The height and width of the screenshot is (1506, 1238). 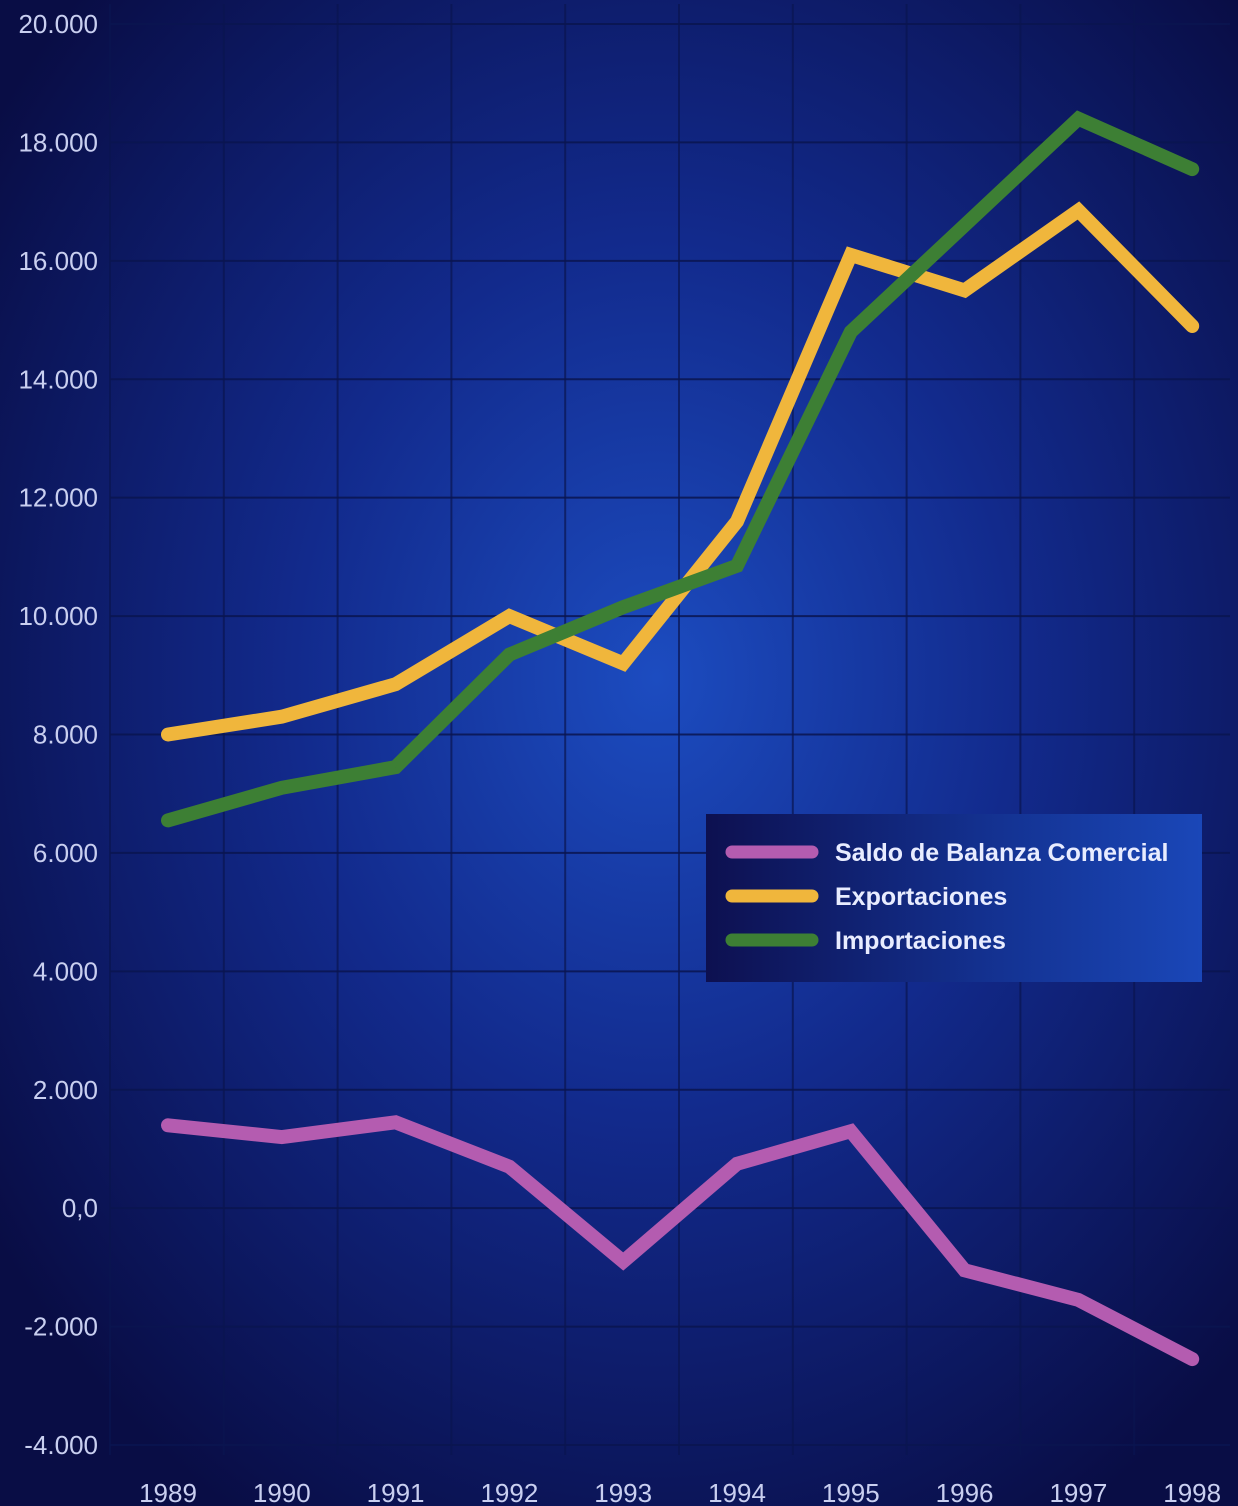 I want to click on y-tick-label: -4.000, so click(x=61, y=1445).